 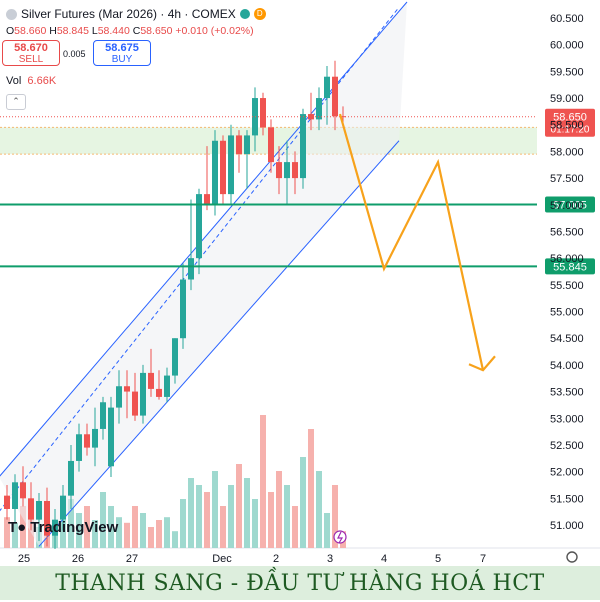 I want to click on projection-arrowhead, so click(x=482, y=363).